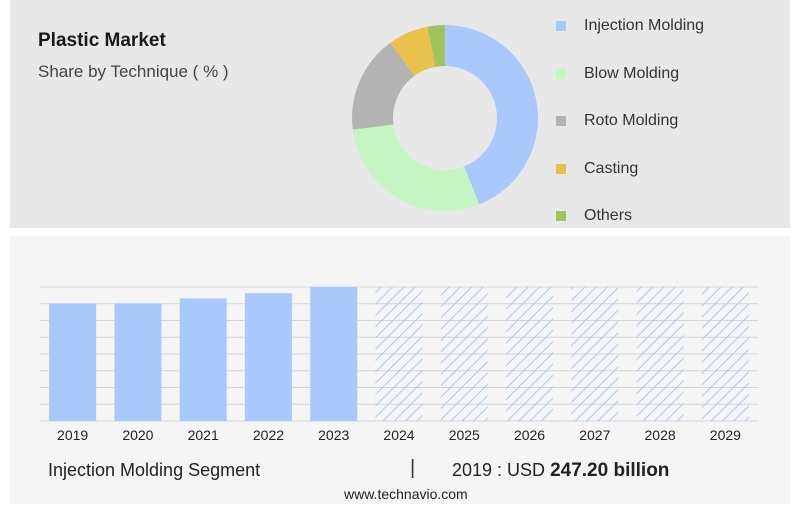  What do you see at coordinates (154, 470) in the screenshot?
I see `footer-segment-label: Injection Molding Segment` at bounding box center [154, 470].